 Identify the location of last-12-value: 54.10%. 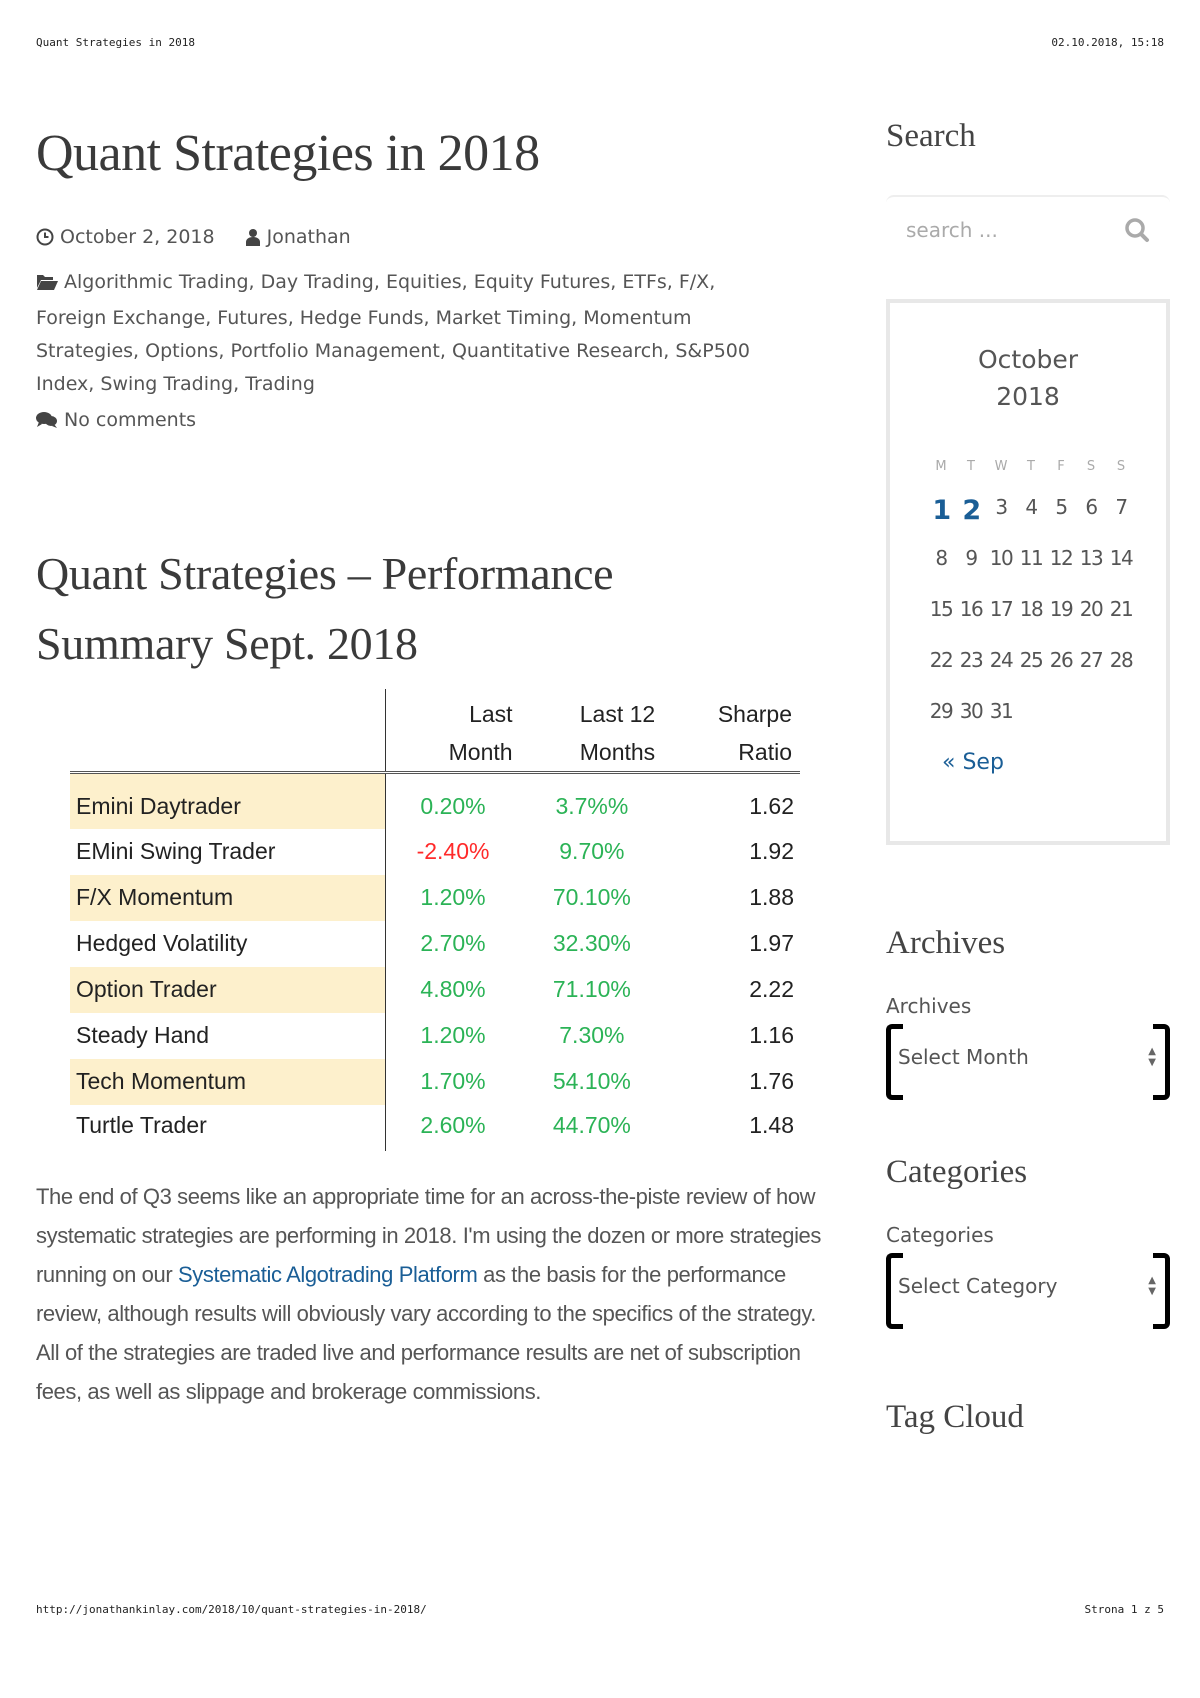
(591, 1081).